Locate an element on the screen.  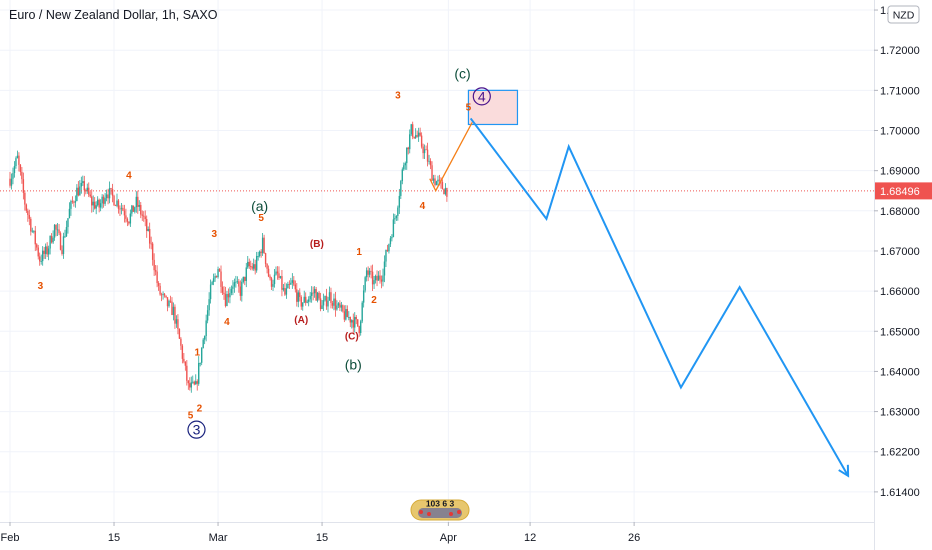
chart-title: Euro / New Zealand Dollar, 1h, SAXO is located at coordinates (113, 15).